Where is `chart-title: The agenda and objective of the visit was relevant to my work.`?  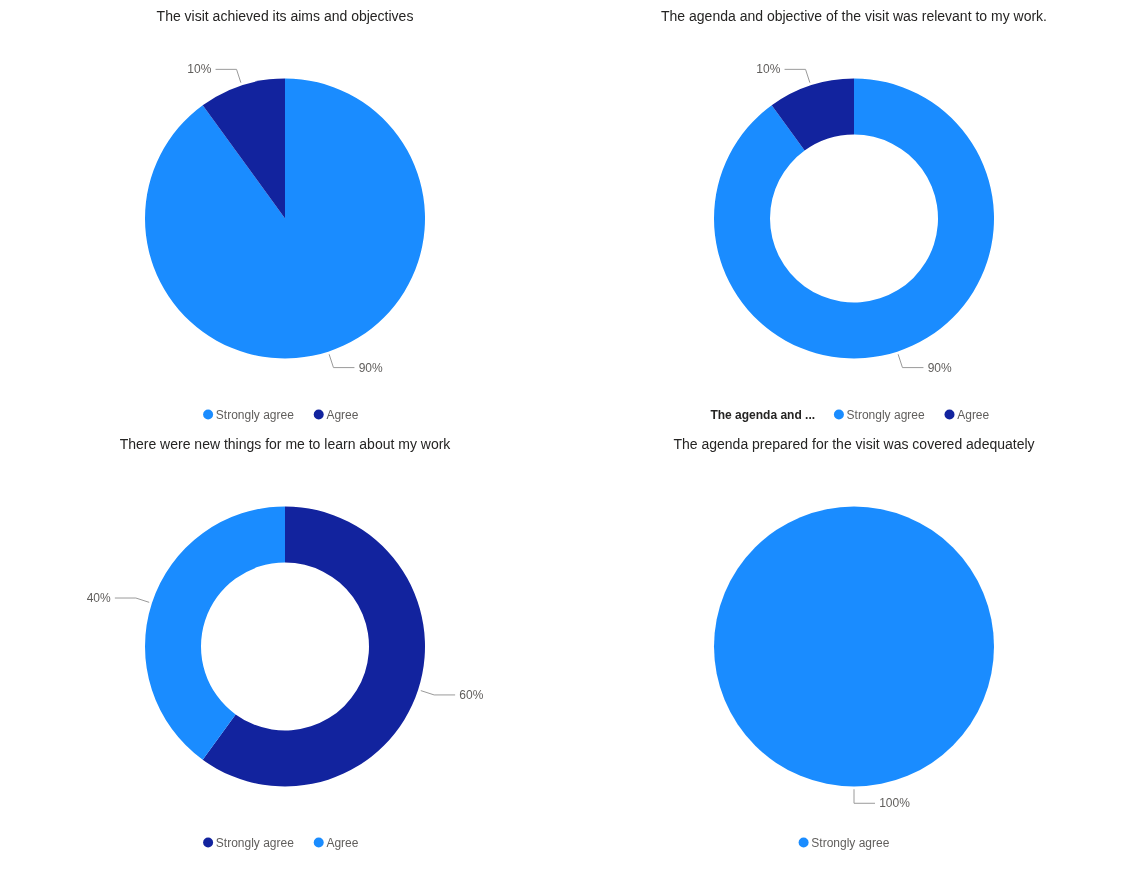 chart-title: The agenda and objective of the visit was relevant to my work. is located at coordinates (854, 15).